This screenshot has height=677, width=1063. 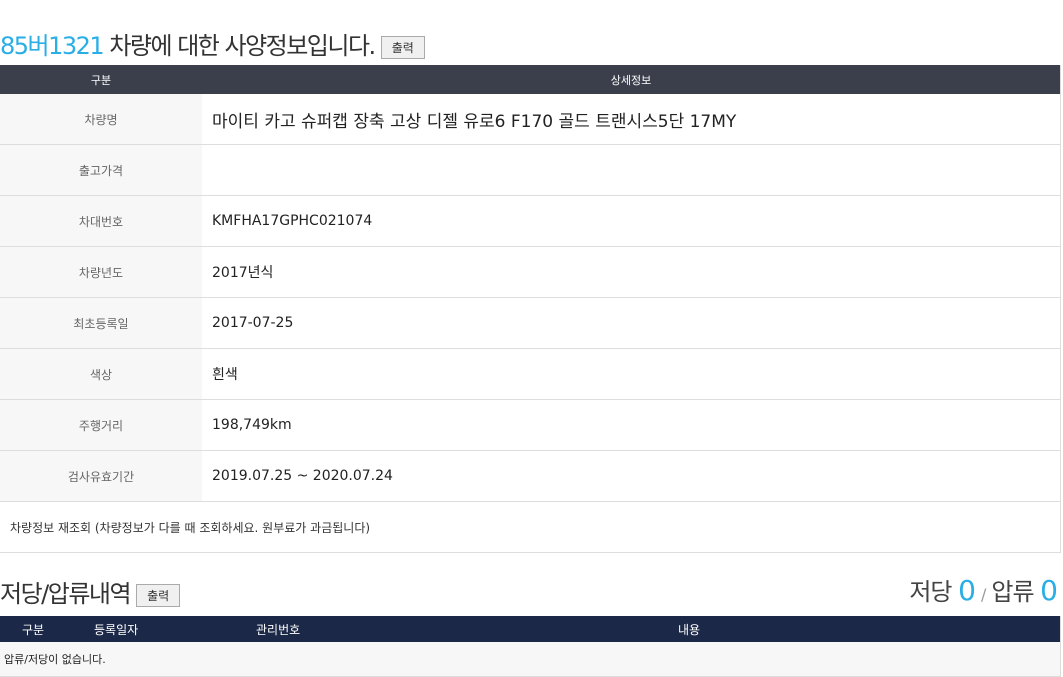 What do you see at coordinates (930, 592) in the screenshot?
I see `mortgage-label: 저당` at bounding box center [930, 592].